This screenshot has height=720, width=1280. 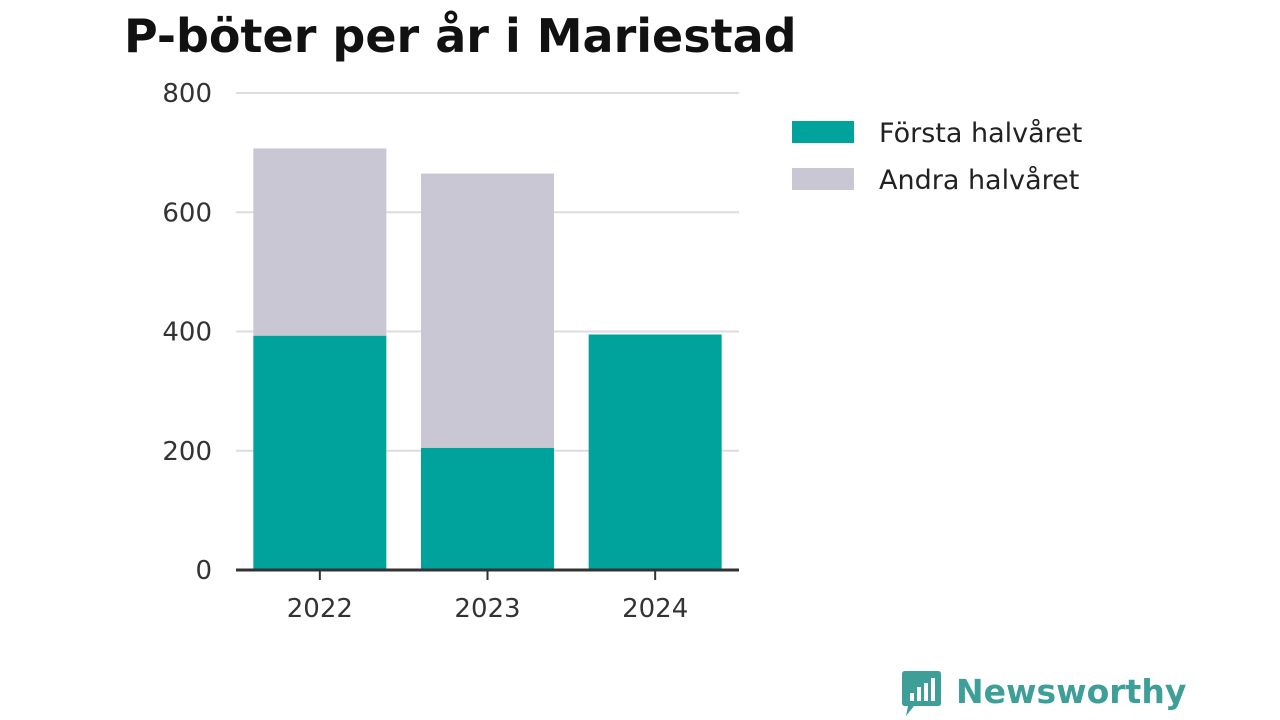 I want to click on legend-label-2: Andra halvåret, so click(x=979, y=180).